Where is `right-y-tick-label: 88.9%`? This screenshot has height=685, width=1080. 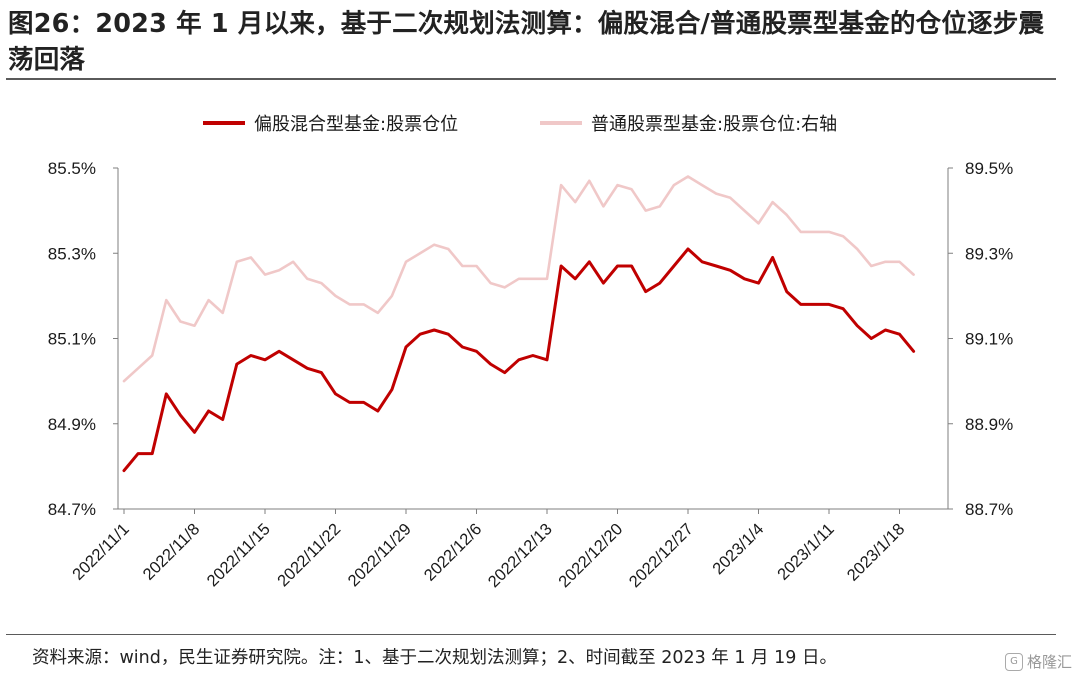 right-y-tick-label: 88.9% is located at coordinates (989, 424).